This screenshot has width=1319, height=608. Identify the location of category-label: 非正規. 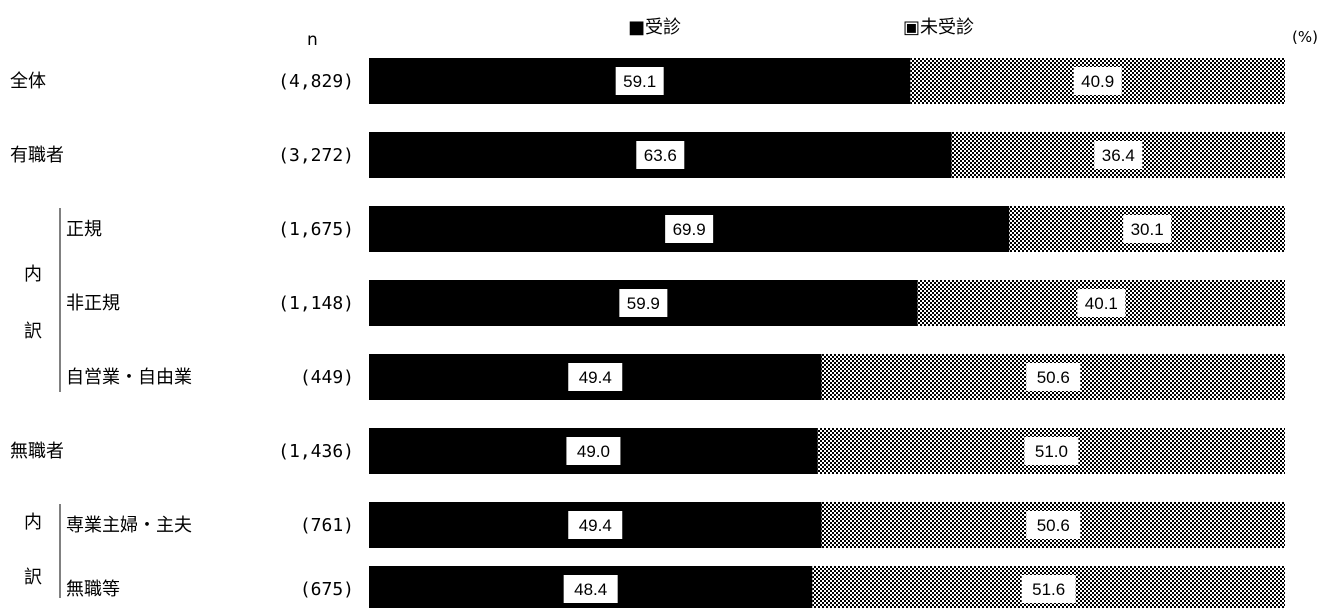
(93, 303).